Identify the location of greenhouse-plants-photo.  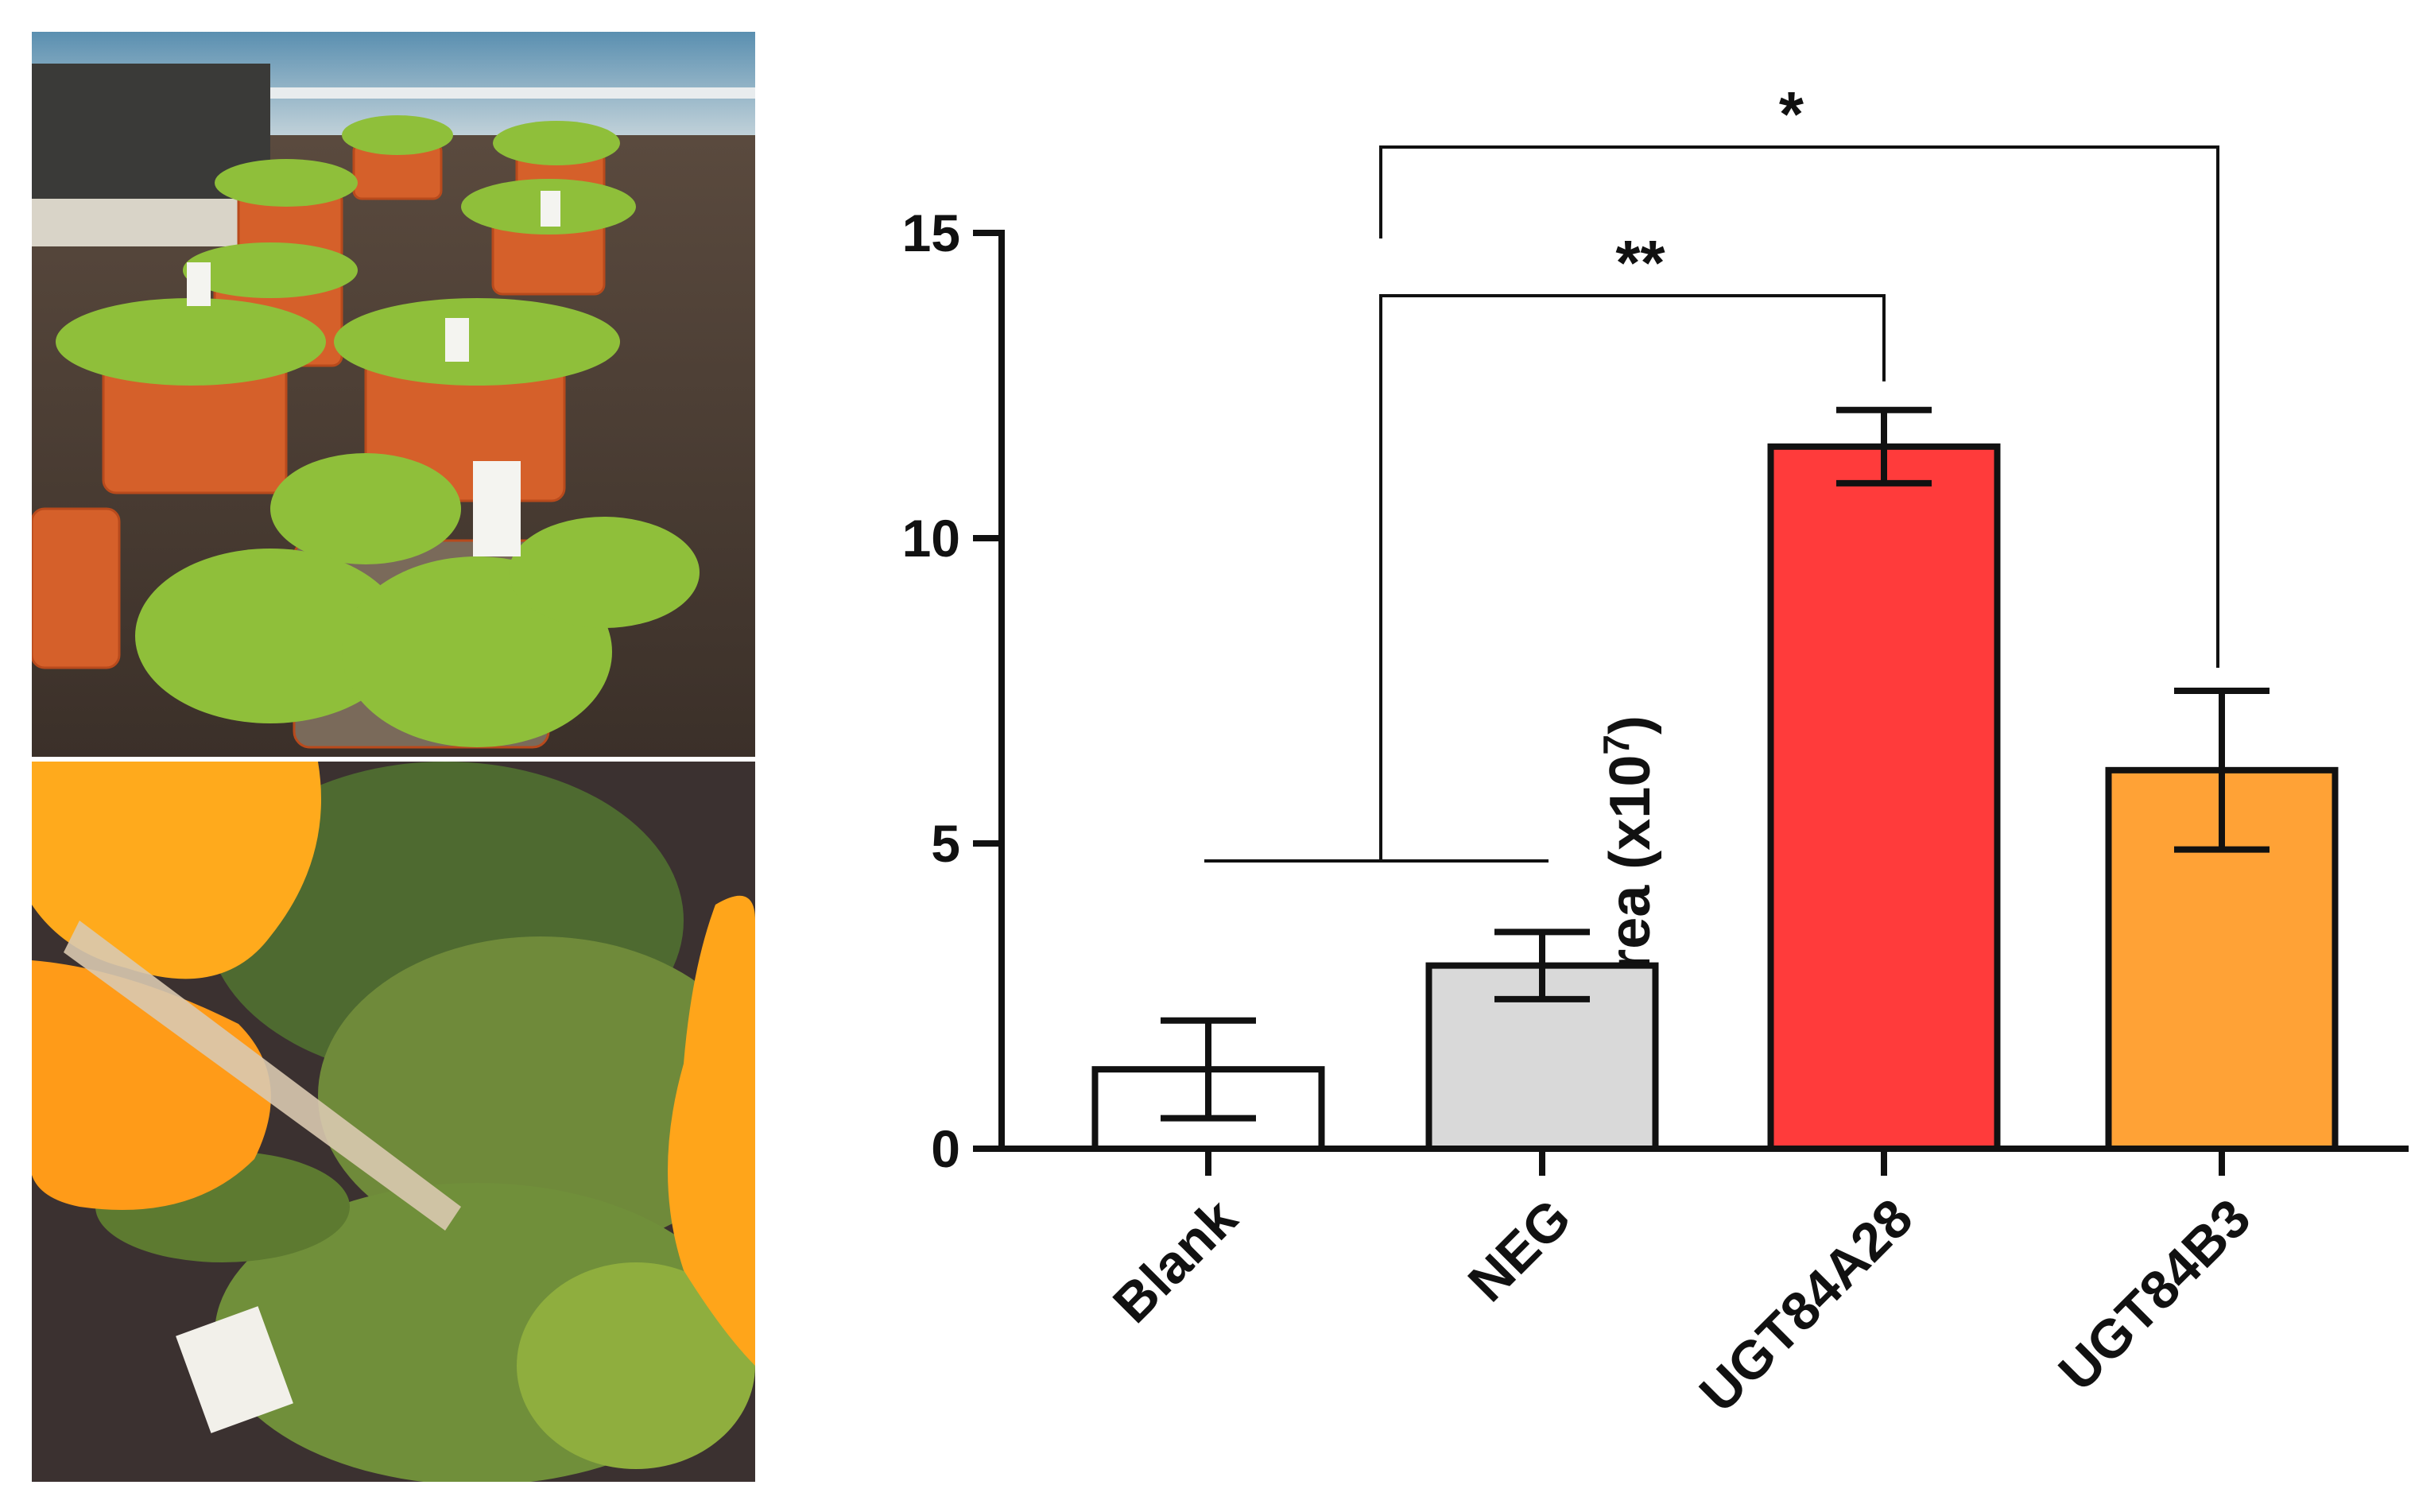
(393, 394).